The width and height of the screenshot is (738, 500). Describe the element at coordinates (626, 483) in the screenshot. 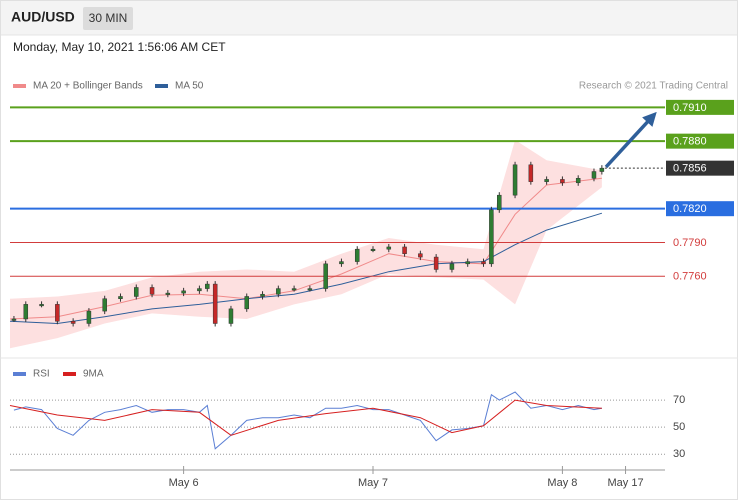

I see `x-tick-label: May 17` at that location.